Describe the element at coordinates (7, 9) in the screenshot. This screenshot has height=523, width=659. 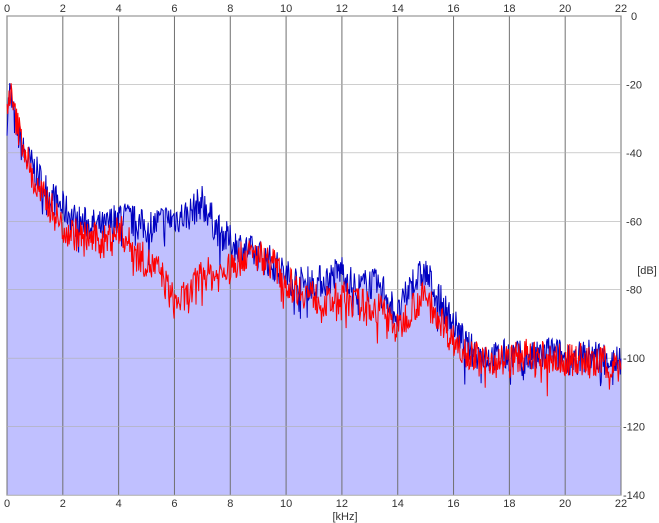
I see `x-tick-label-top: 0` at that location.